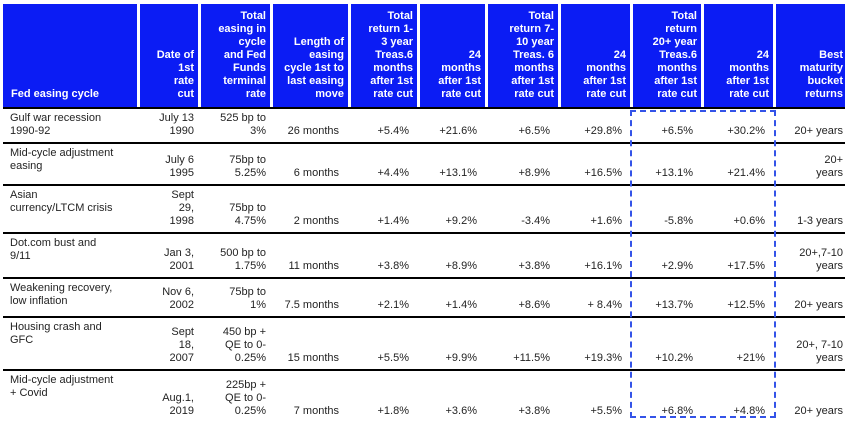  I want to click on cell-1-3y-24m: +21.6%, so click(458, 131).